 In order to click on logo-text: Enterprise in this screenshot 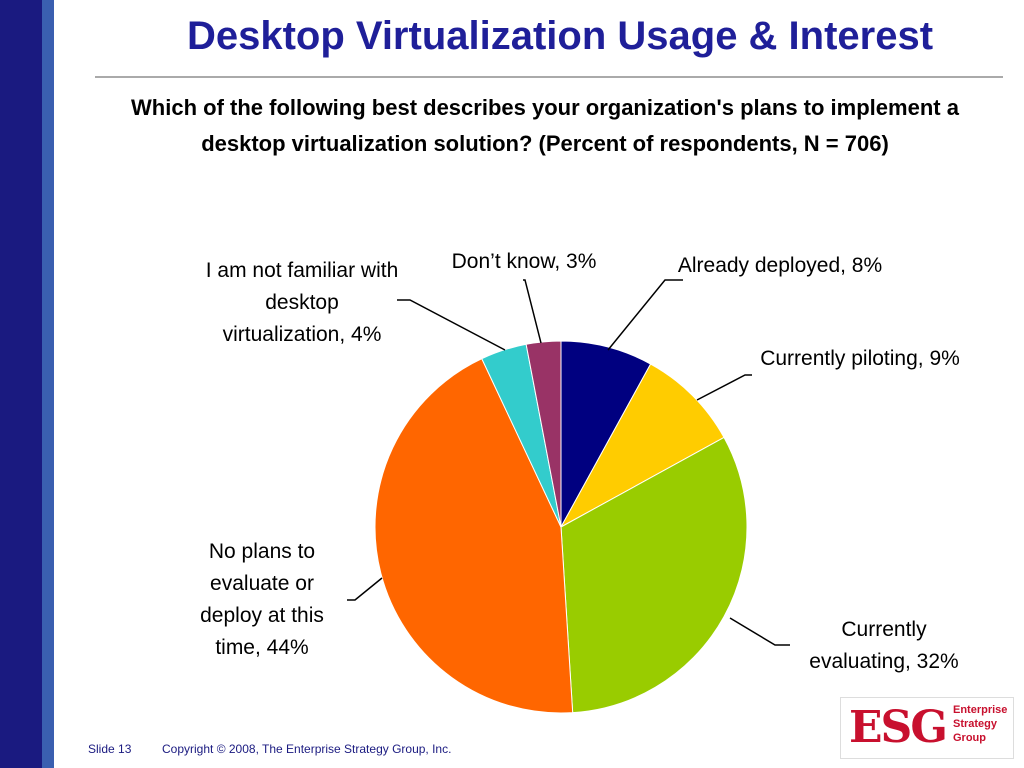, I will do `click(980, 710)`.